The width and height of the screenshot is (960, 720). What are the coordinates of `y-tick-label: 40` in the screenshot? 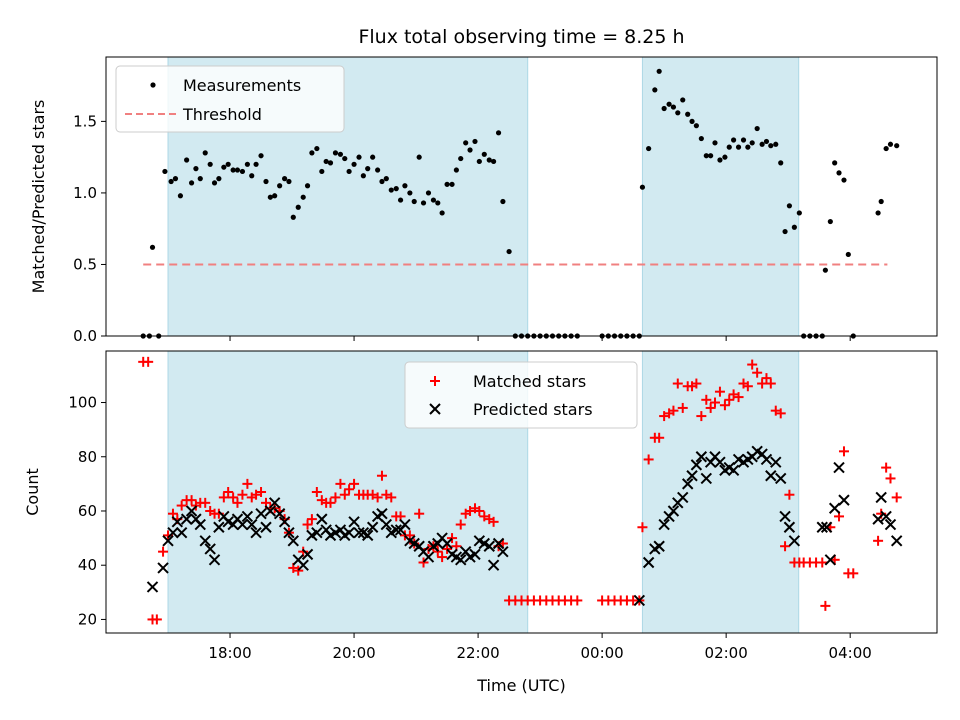 It's located at (87, 565).